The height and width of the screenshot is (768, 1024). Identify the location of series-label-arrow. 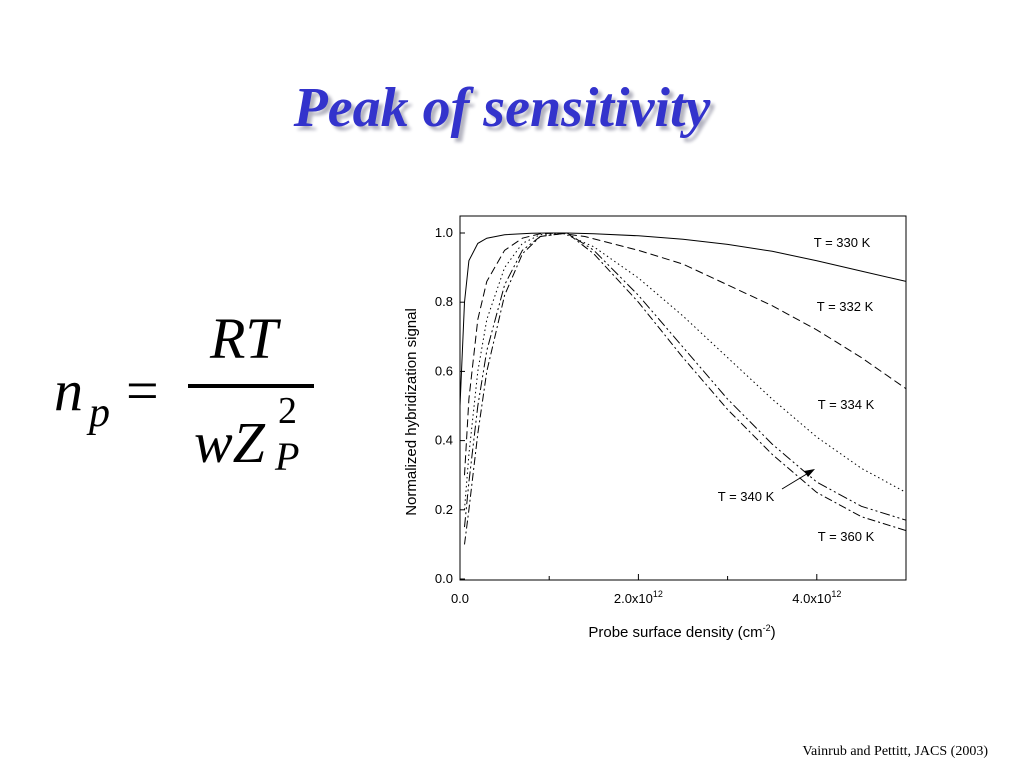
(796, 480).